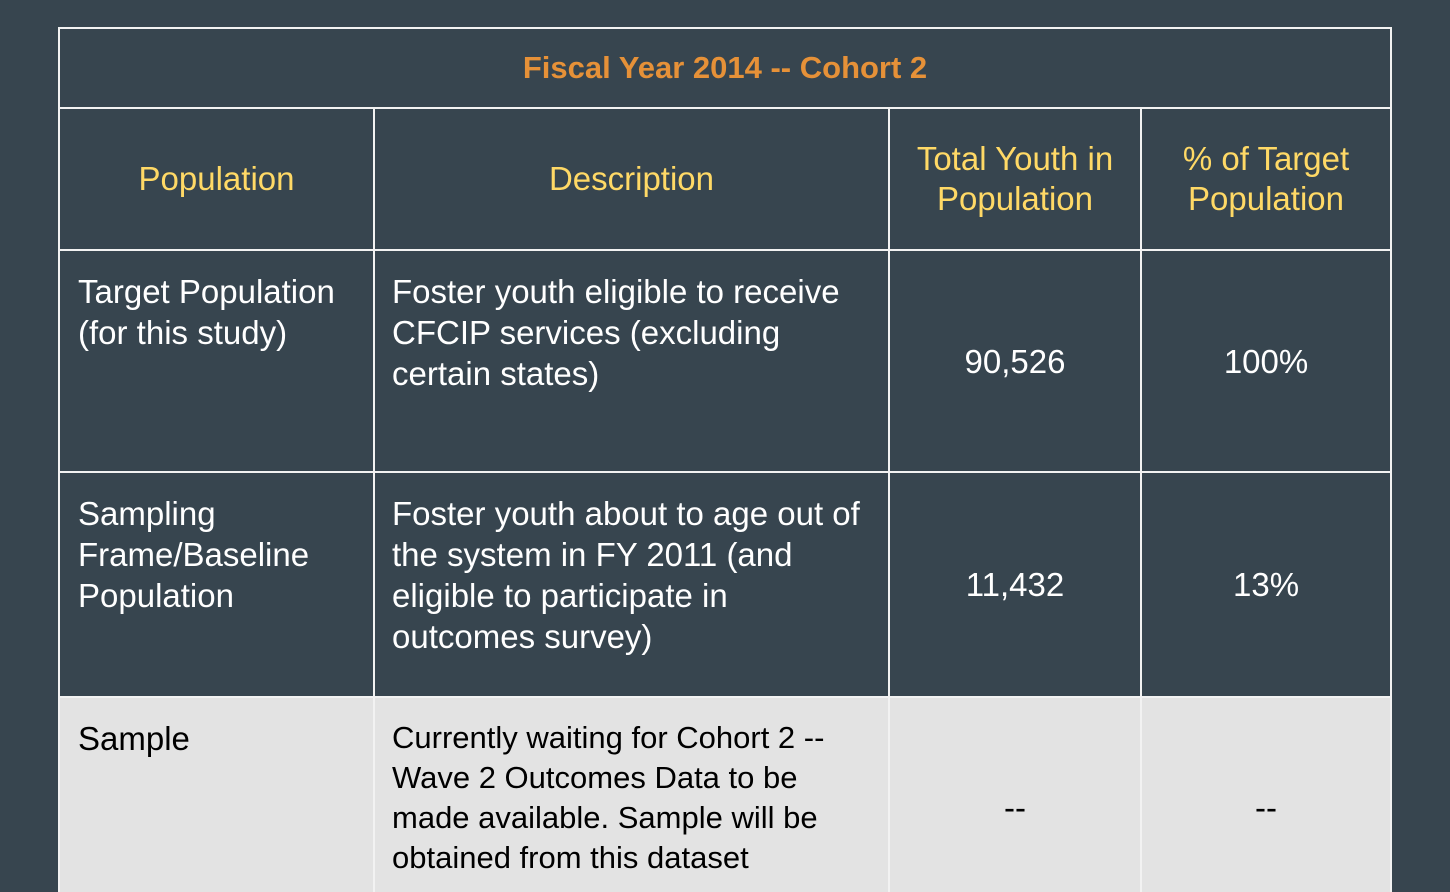 Image resolution: width=1450 pixels, height=892 pixels. What do you see at coordinates (1266, 361) in the screenshot?
I see `cell-pct-target: 100%` at bounding box center [1266, 361].